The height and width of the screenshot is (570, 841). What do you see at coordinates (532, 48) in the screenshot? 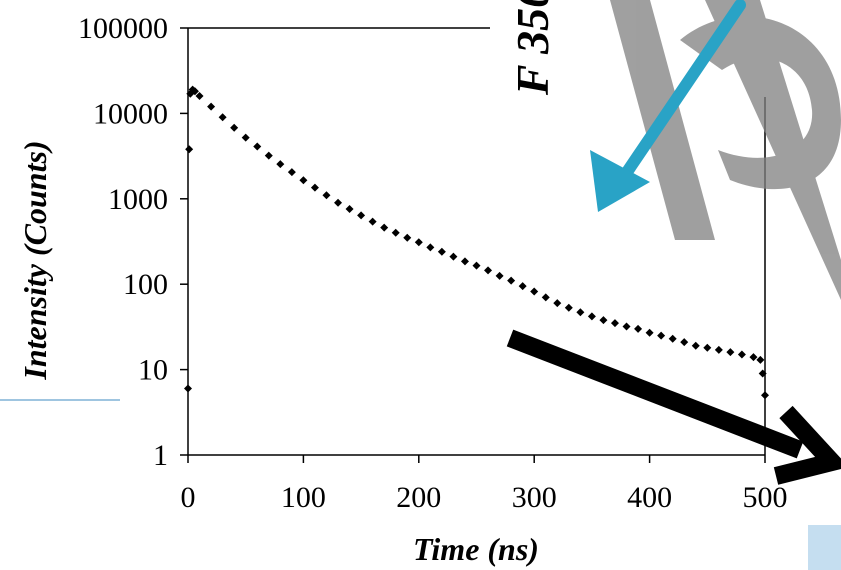
I see `overlay-text: F 350` at bounding box center [532, 48].